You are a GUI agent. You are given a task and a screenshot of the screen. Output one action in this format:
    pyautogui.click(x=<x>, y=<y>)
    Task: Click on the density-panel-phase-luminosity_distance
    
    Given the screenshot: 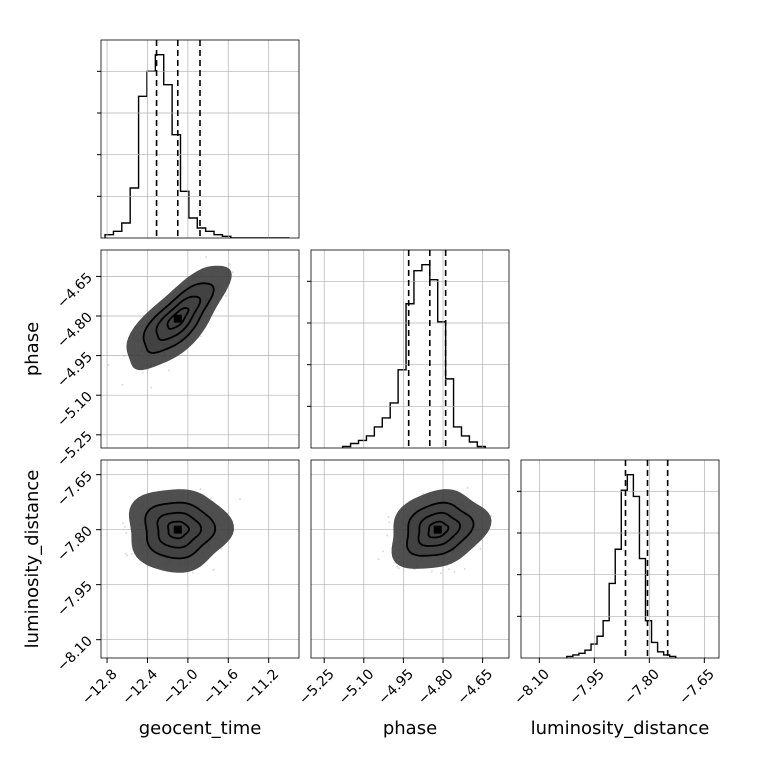 What is the action you would take?
    pyautogui.click(x=435, y=530)
    